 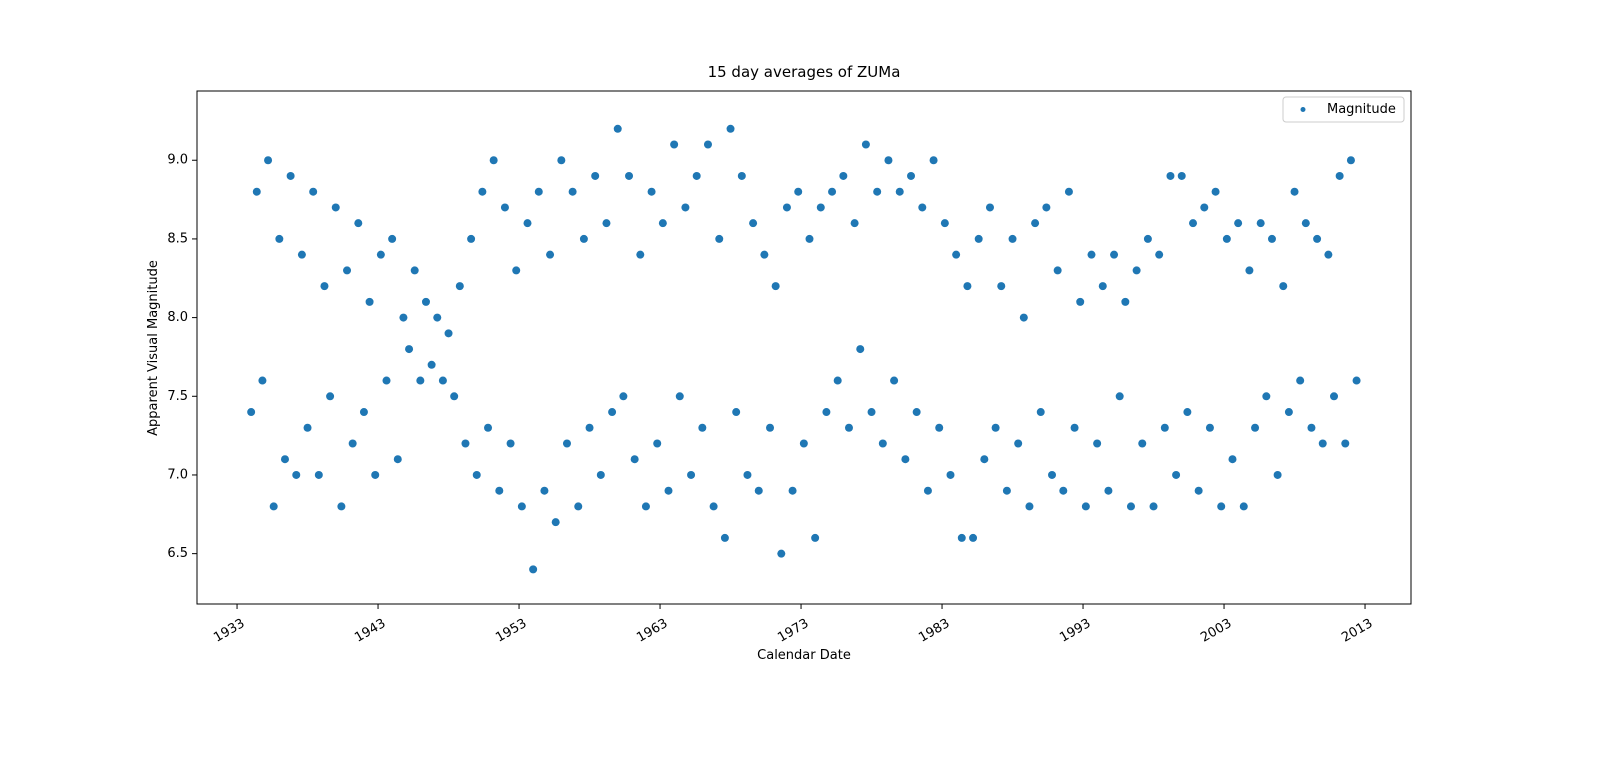 What do you see at coordinates (153, 348) in the screenshot?
I see `y-axis-label: Apparent Visual Magnitude` at bounding box center [153, 348].